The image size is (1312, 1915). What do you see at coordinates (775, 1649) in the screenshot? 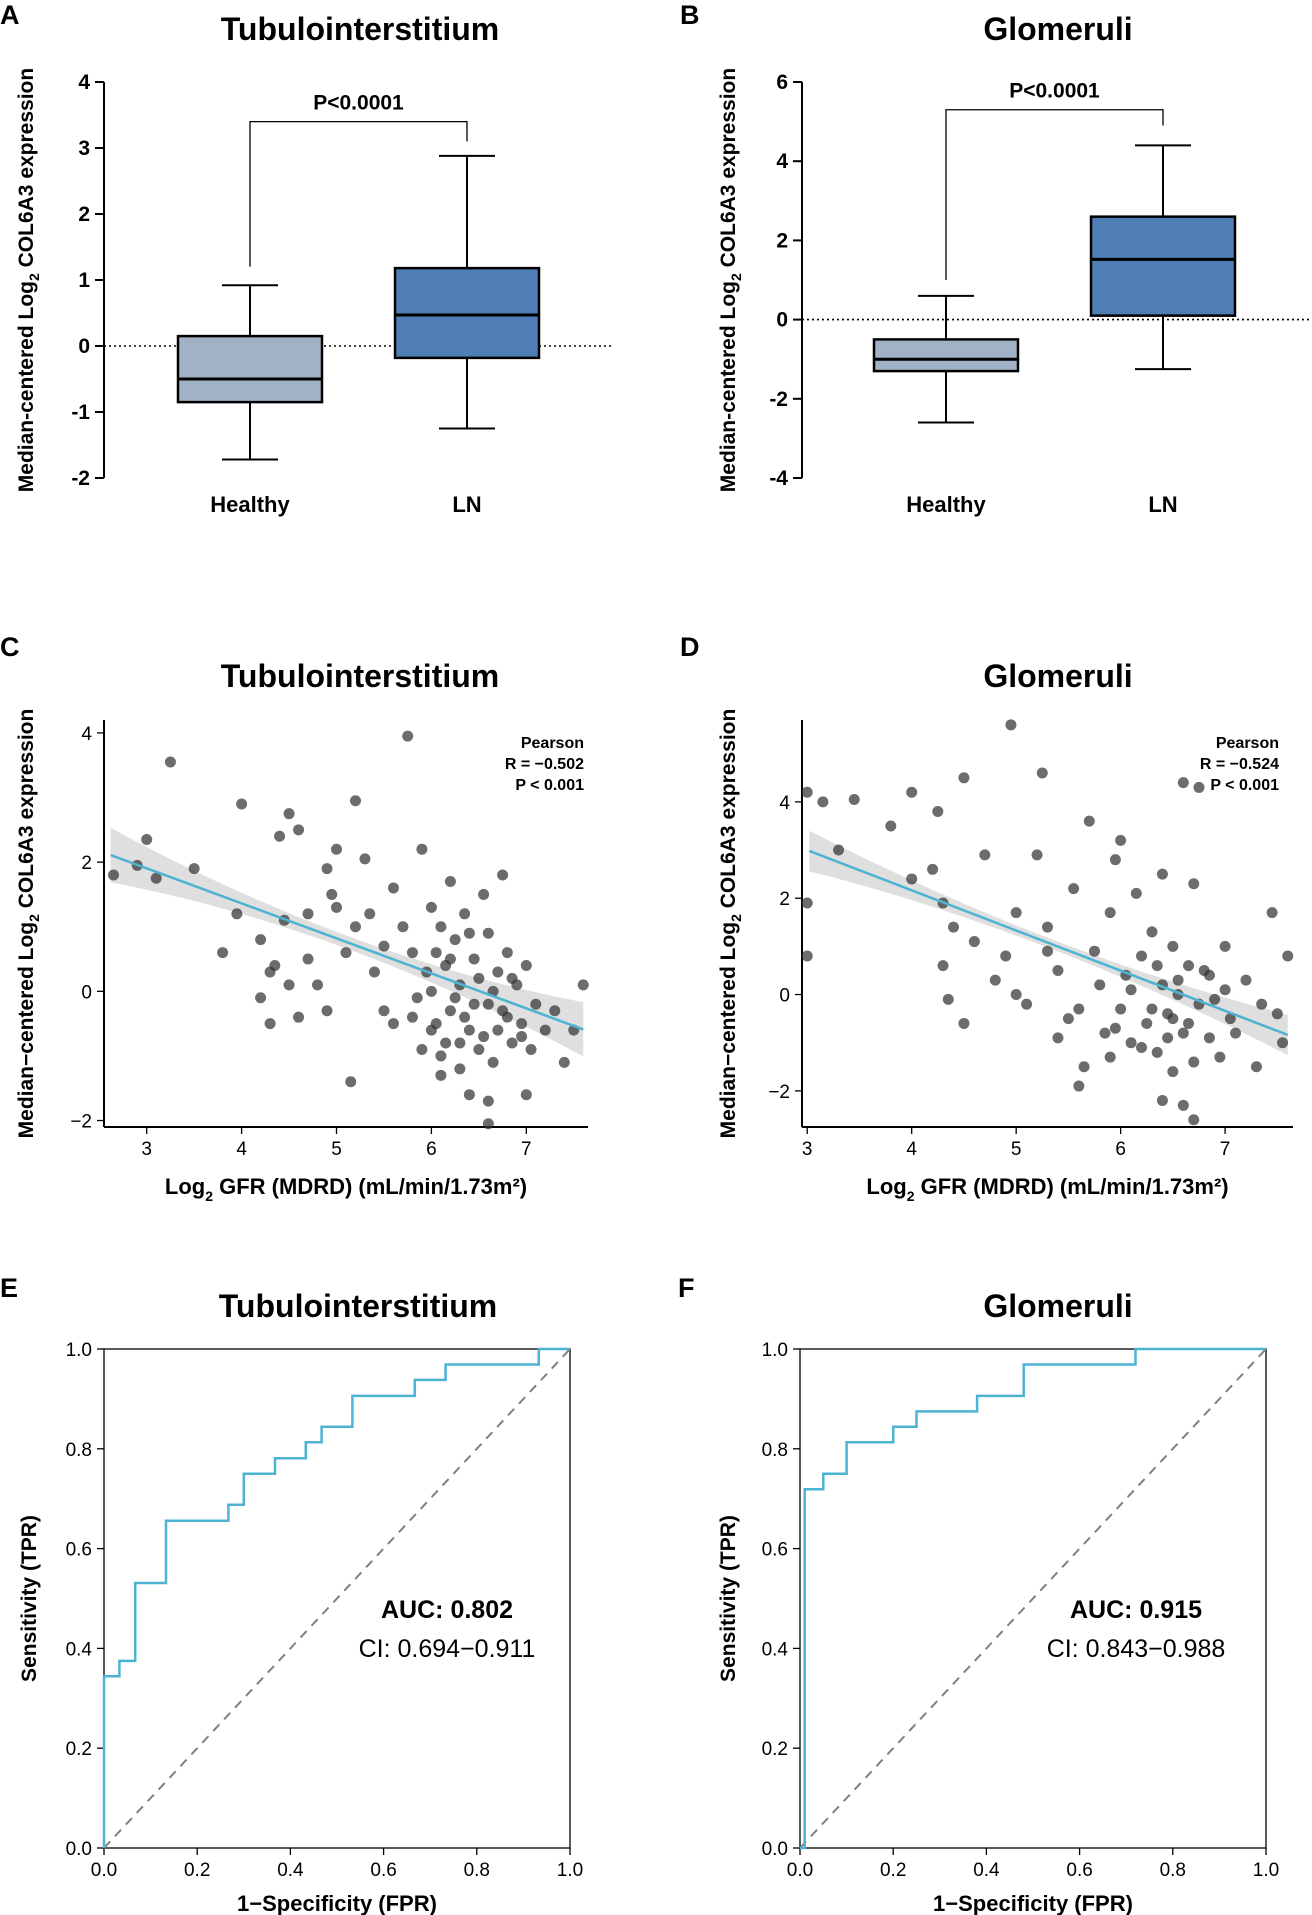
I see `y-tick-label: 0.4` at bounding box center [775, 1649].